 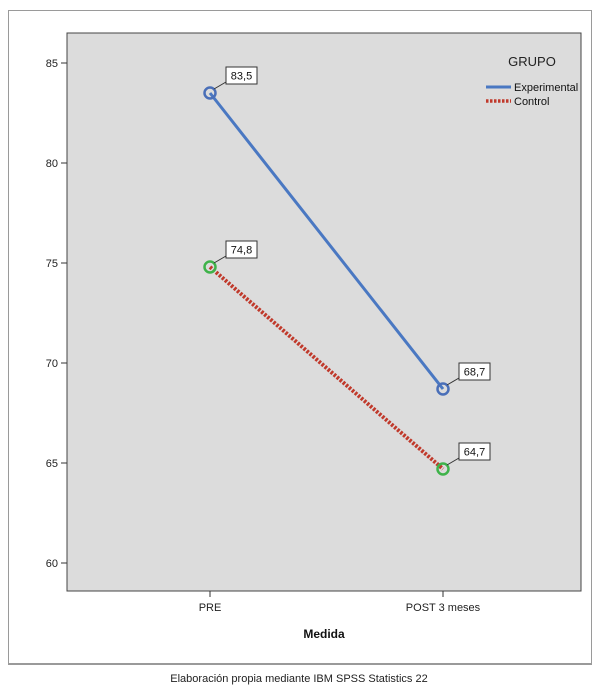 What do you see at coordinates (52, 464) in the screenshot?
I see `y-tick-label: 65` at bounding box center [52, 464].